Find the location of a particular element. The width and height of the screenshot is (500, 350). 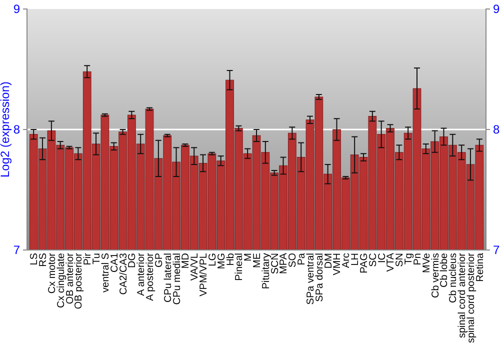

x-tick-label: Tu is located at coordinates (97, 258).